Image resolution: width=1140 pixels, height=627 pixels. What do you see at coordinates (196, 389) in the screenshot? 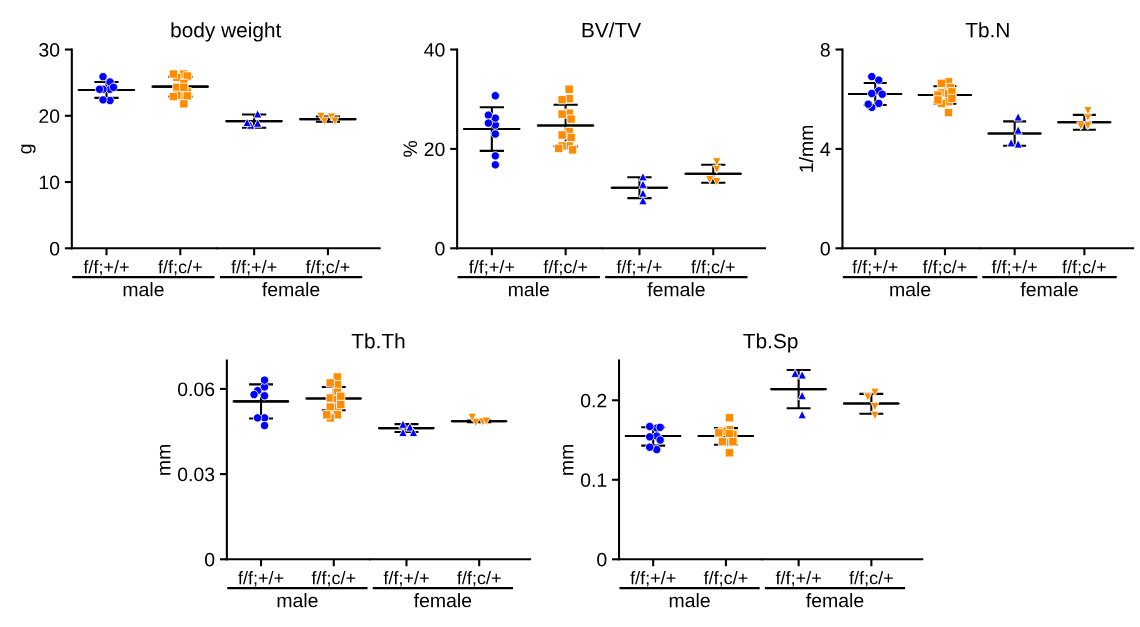
I see `y-tick-label: 0.06` at bounding box center [196, 389].